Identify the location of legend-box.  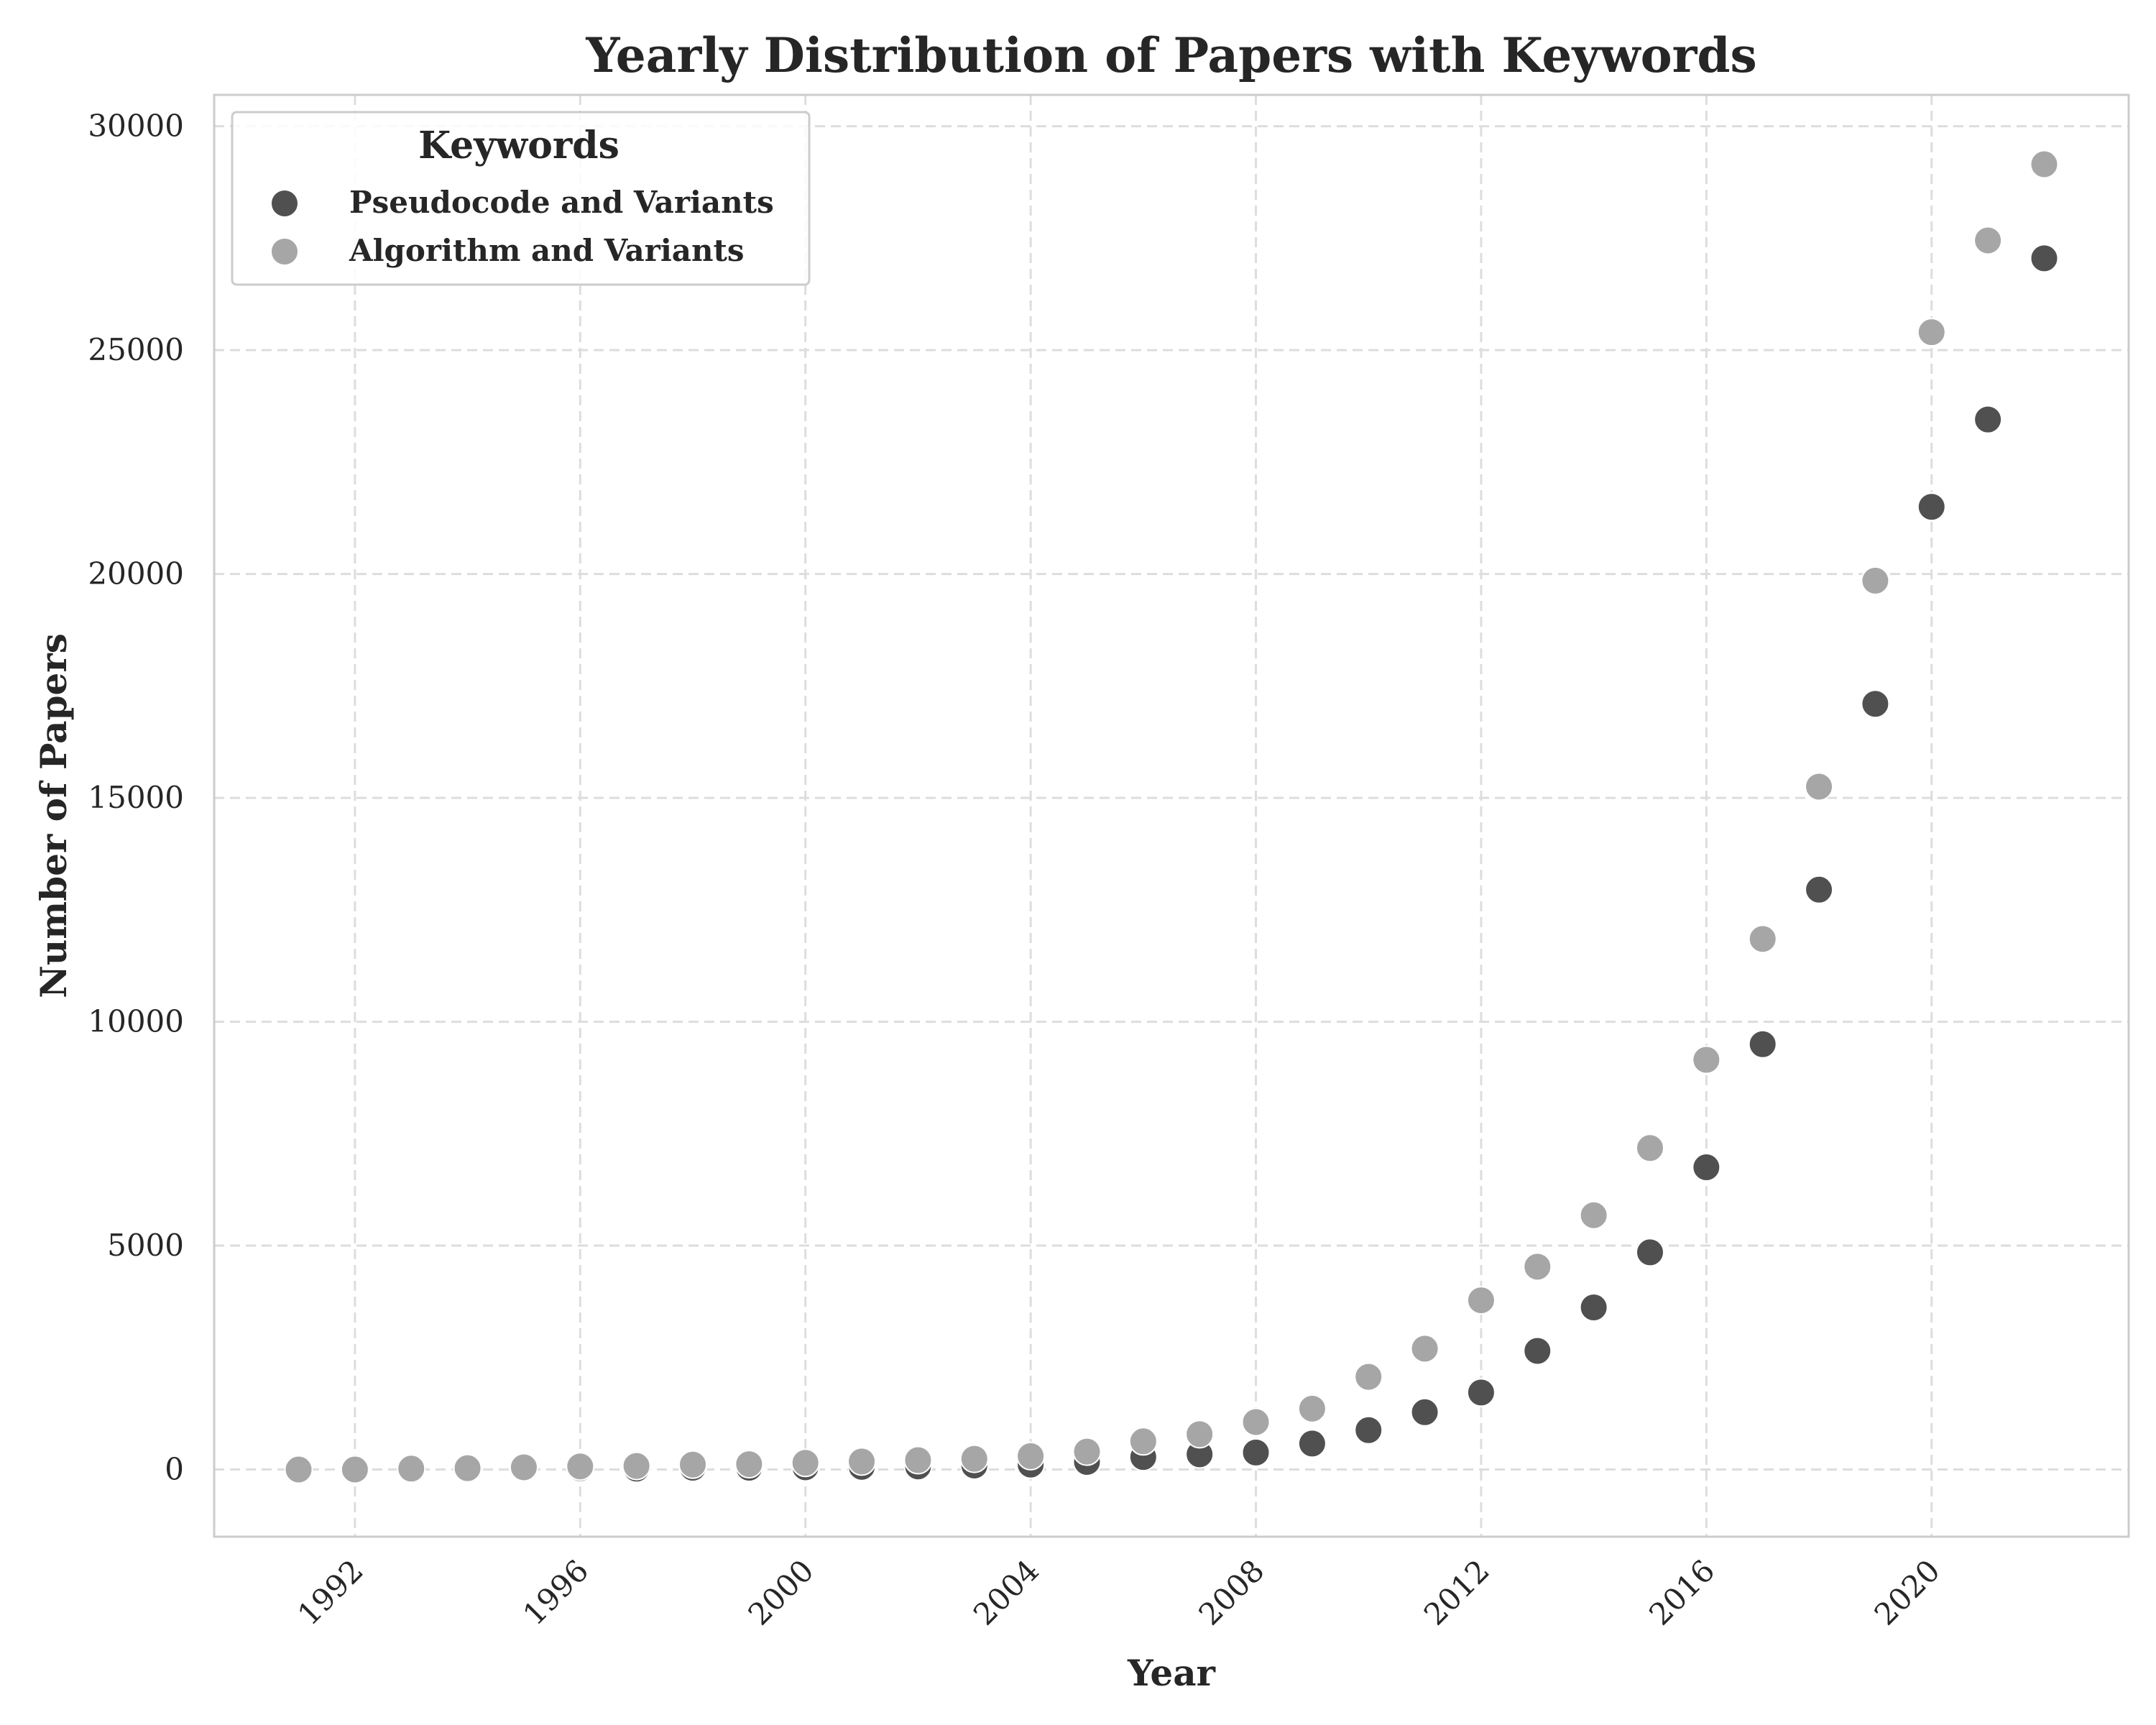
(521, 198).